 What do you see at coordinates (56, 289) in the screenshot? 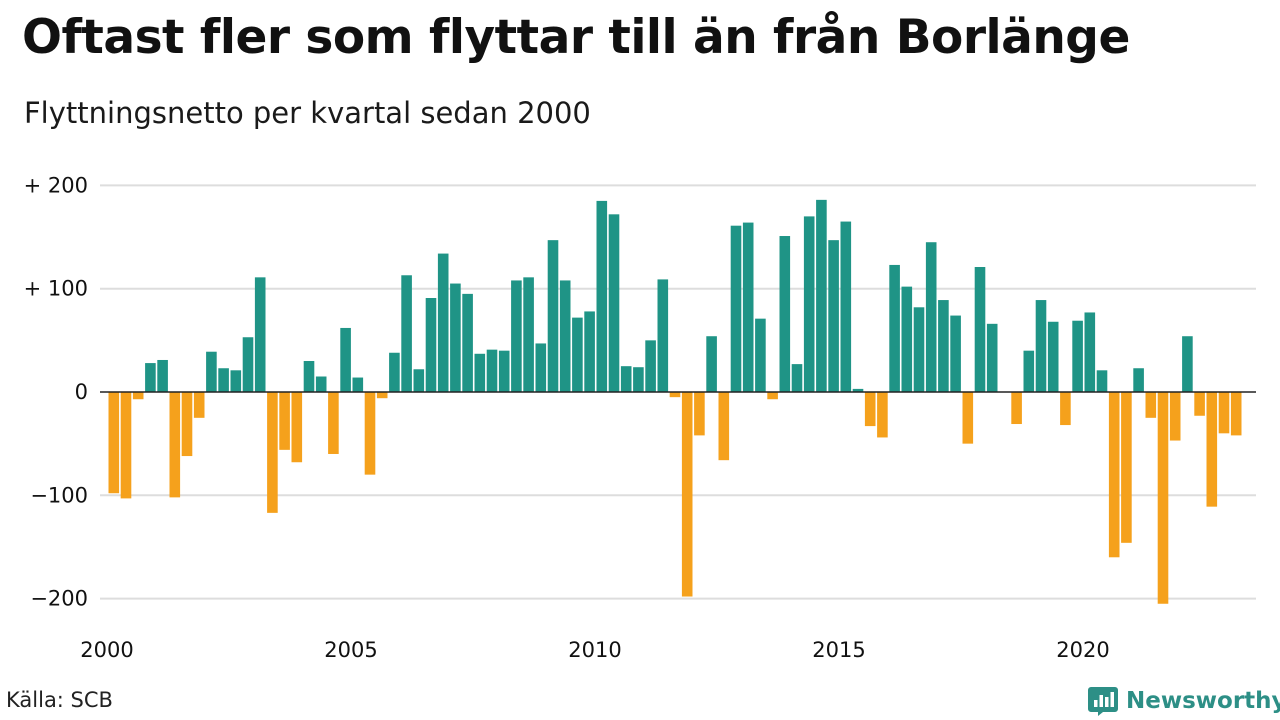
I see `y-tick-label: + 100` at bounding box center [56, 289].